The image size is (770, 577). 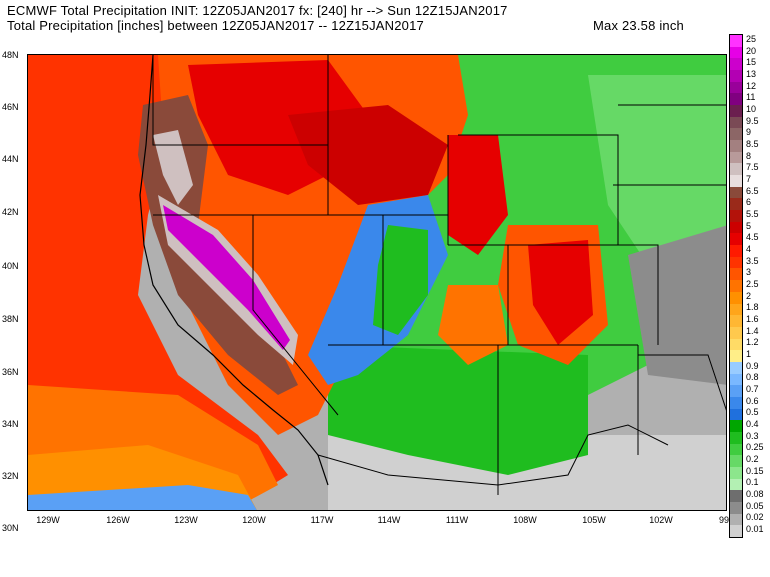 What do you see at coordinates (10, 159) in the screenshot?
I see `lat-label: 44N` at bounding box center [10, 159].